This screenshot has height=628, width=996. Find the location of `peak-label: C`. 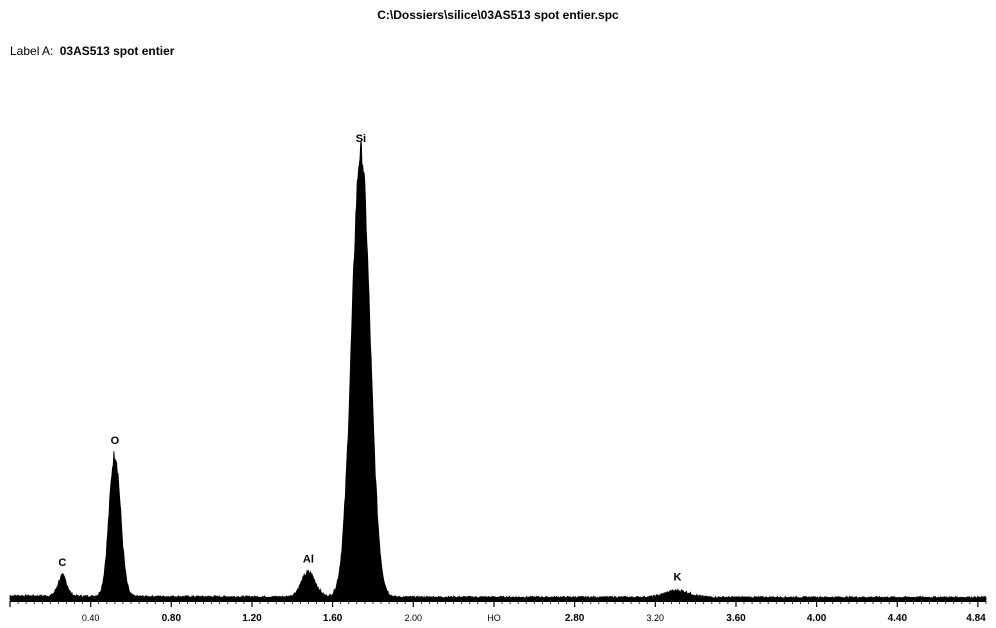

peak-label: C is located at coordinates (62, 563).